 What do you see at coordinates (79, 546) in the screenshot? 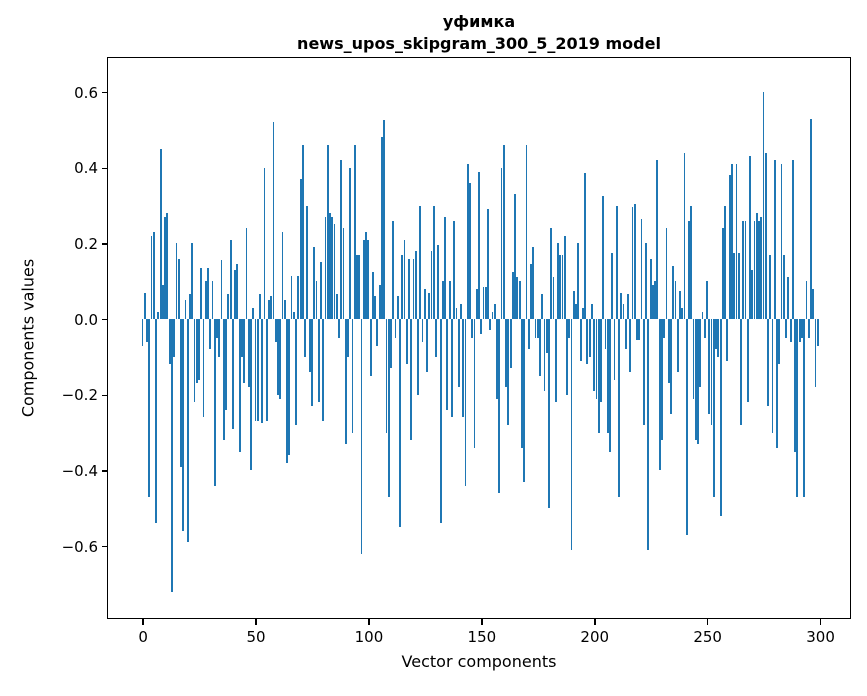
I see `y-tick-label: −0.6` at bounding box center [79, 546].